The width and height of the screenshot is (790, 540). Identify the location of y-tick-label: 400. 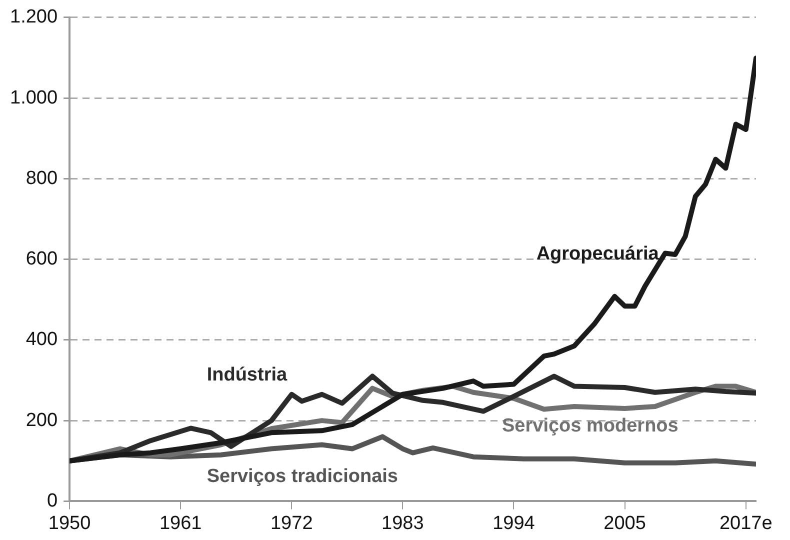
(42, 339).